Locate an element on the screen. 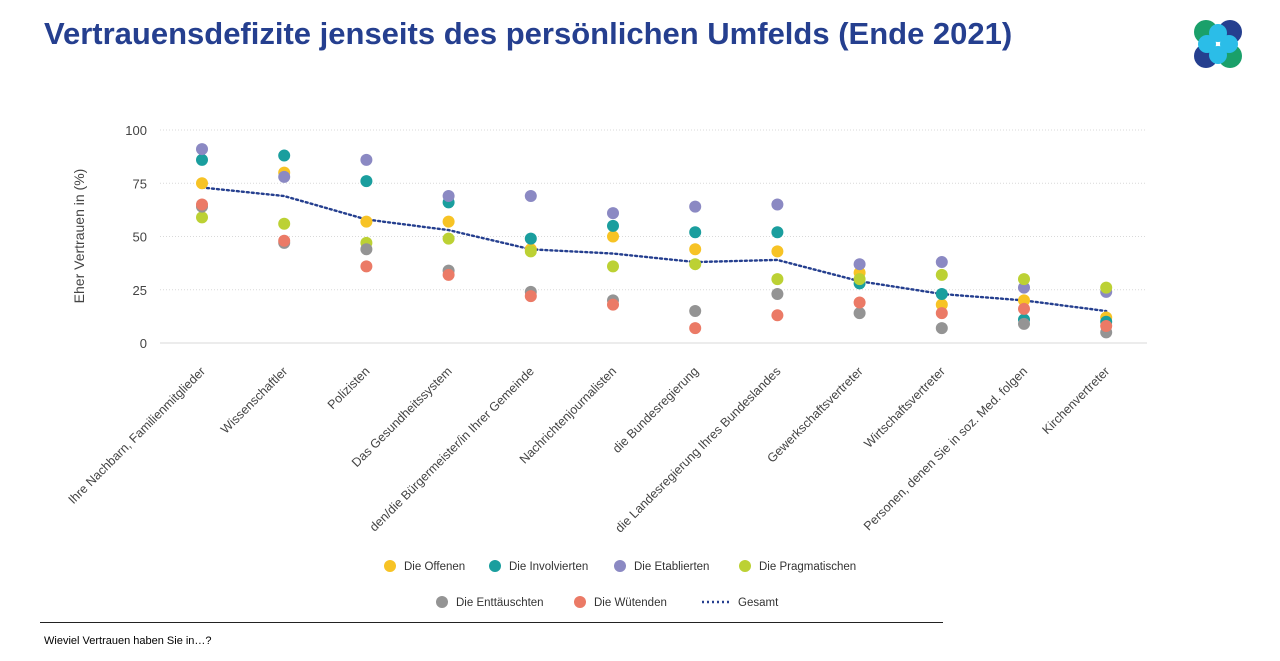 The height and width of the screenshot is (661, 1280). series-line-gesamt is located at coordinates (654, 249).